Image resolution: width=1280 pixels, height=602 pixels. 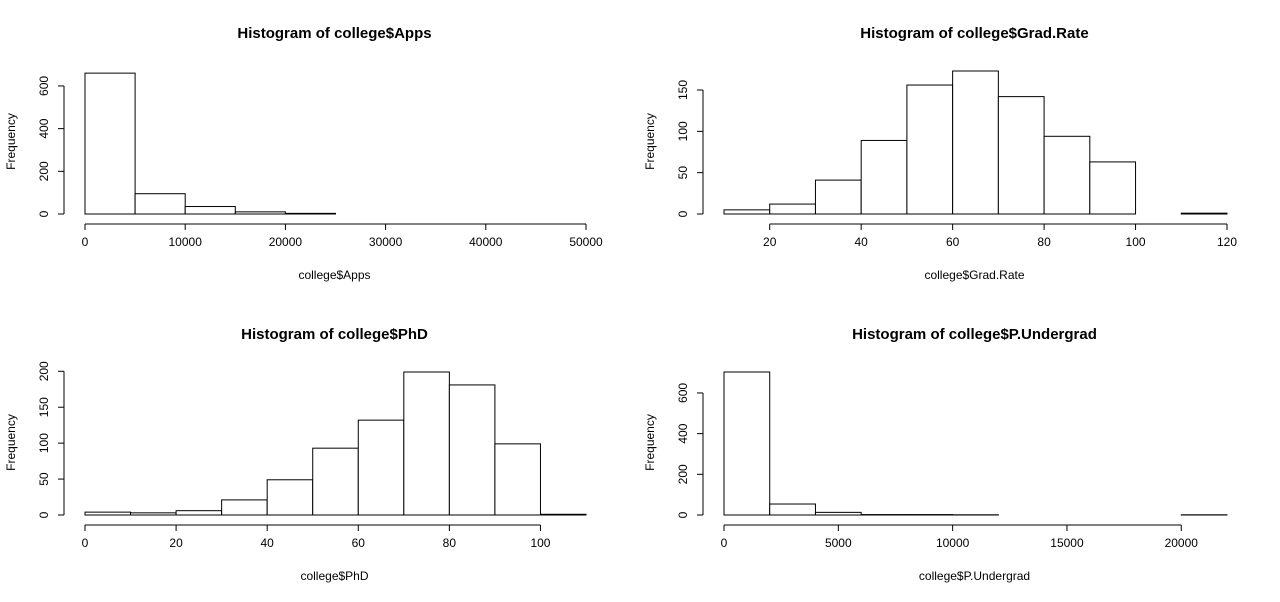 What do you see at coordinates (838, 543) in the screenshot?
I see `x-tick-label: 5000` at bounding box center [838, 543].